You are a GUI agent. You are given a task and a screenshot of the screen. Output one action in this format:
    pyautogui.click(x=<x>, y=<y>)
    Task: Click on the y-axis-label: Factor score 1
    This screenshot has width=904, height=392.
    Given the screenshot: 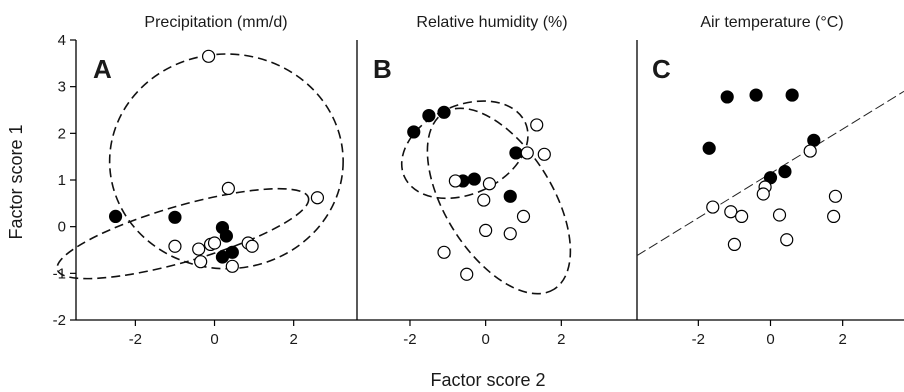 What is the action you would take?
    pyautogui.click(x=16, y=181)
    